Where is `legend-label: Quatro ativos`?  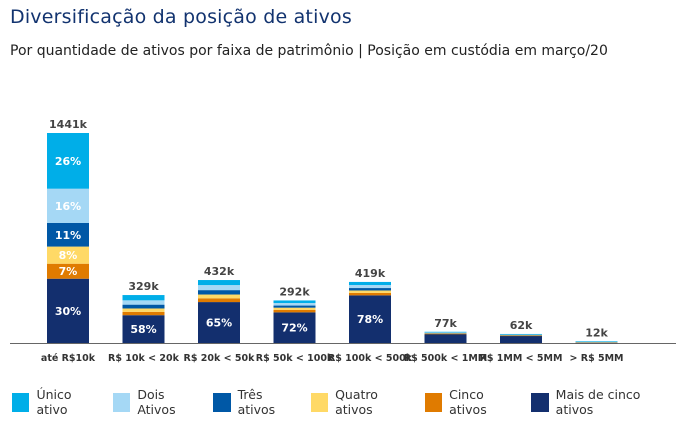 legend-label: Quatro ativos is located at coordinates (356, 402).